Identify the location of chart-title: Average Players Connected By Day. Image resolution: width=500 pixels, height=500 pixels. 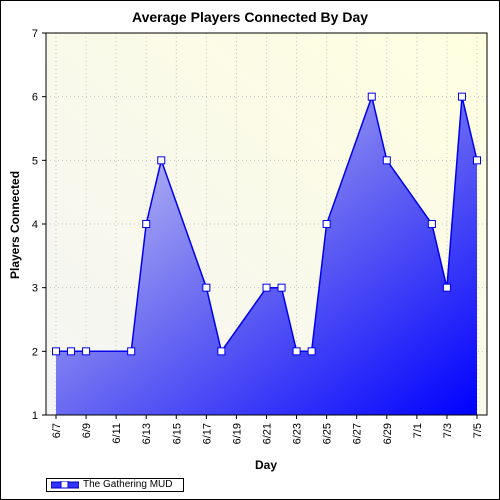
(250, 17).